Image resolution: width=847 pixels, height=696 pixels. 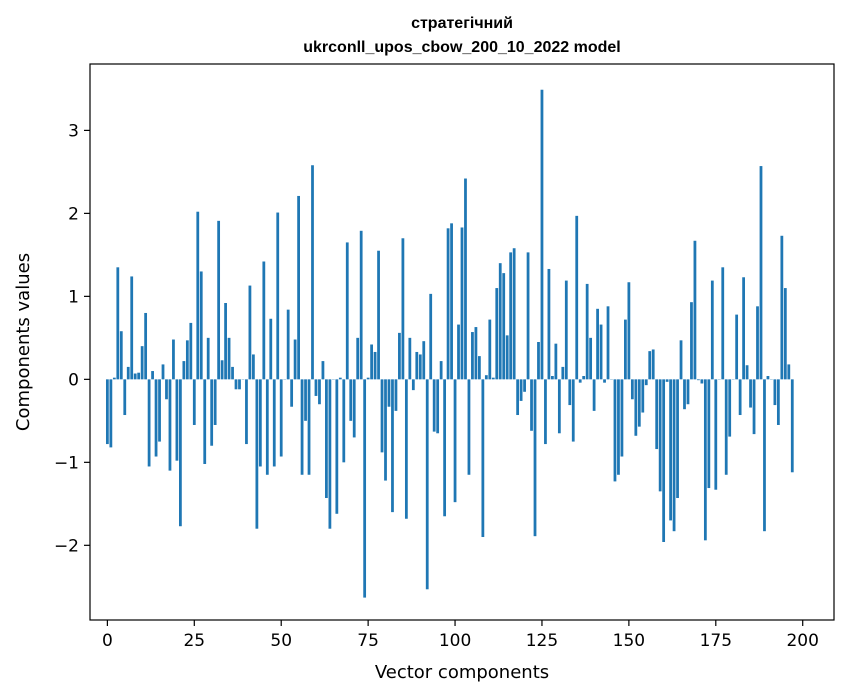 I want to click on x-tick-label: 150, so click(x=629, y=641).